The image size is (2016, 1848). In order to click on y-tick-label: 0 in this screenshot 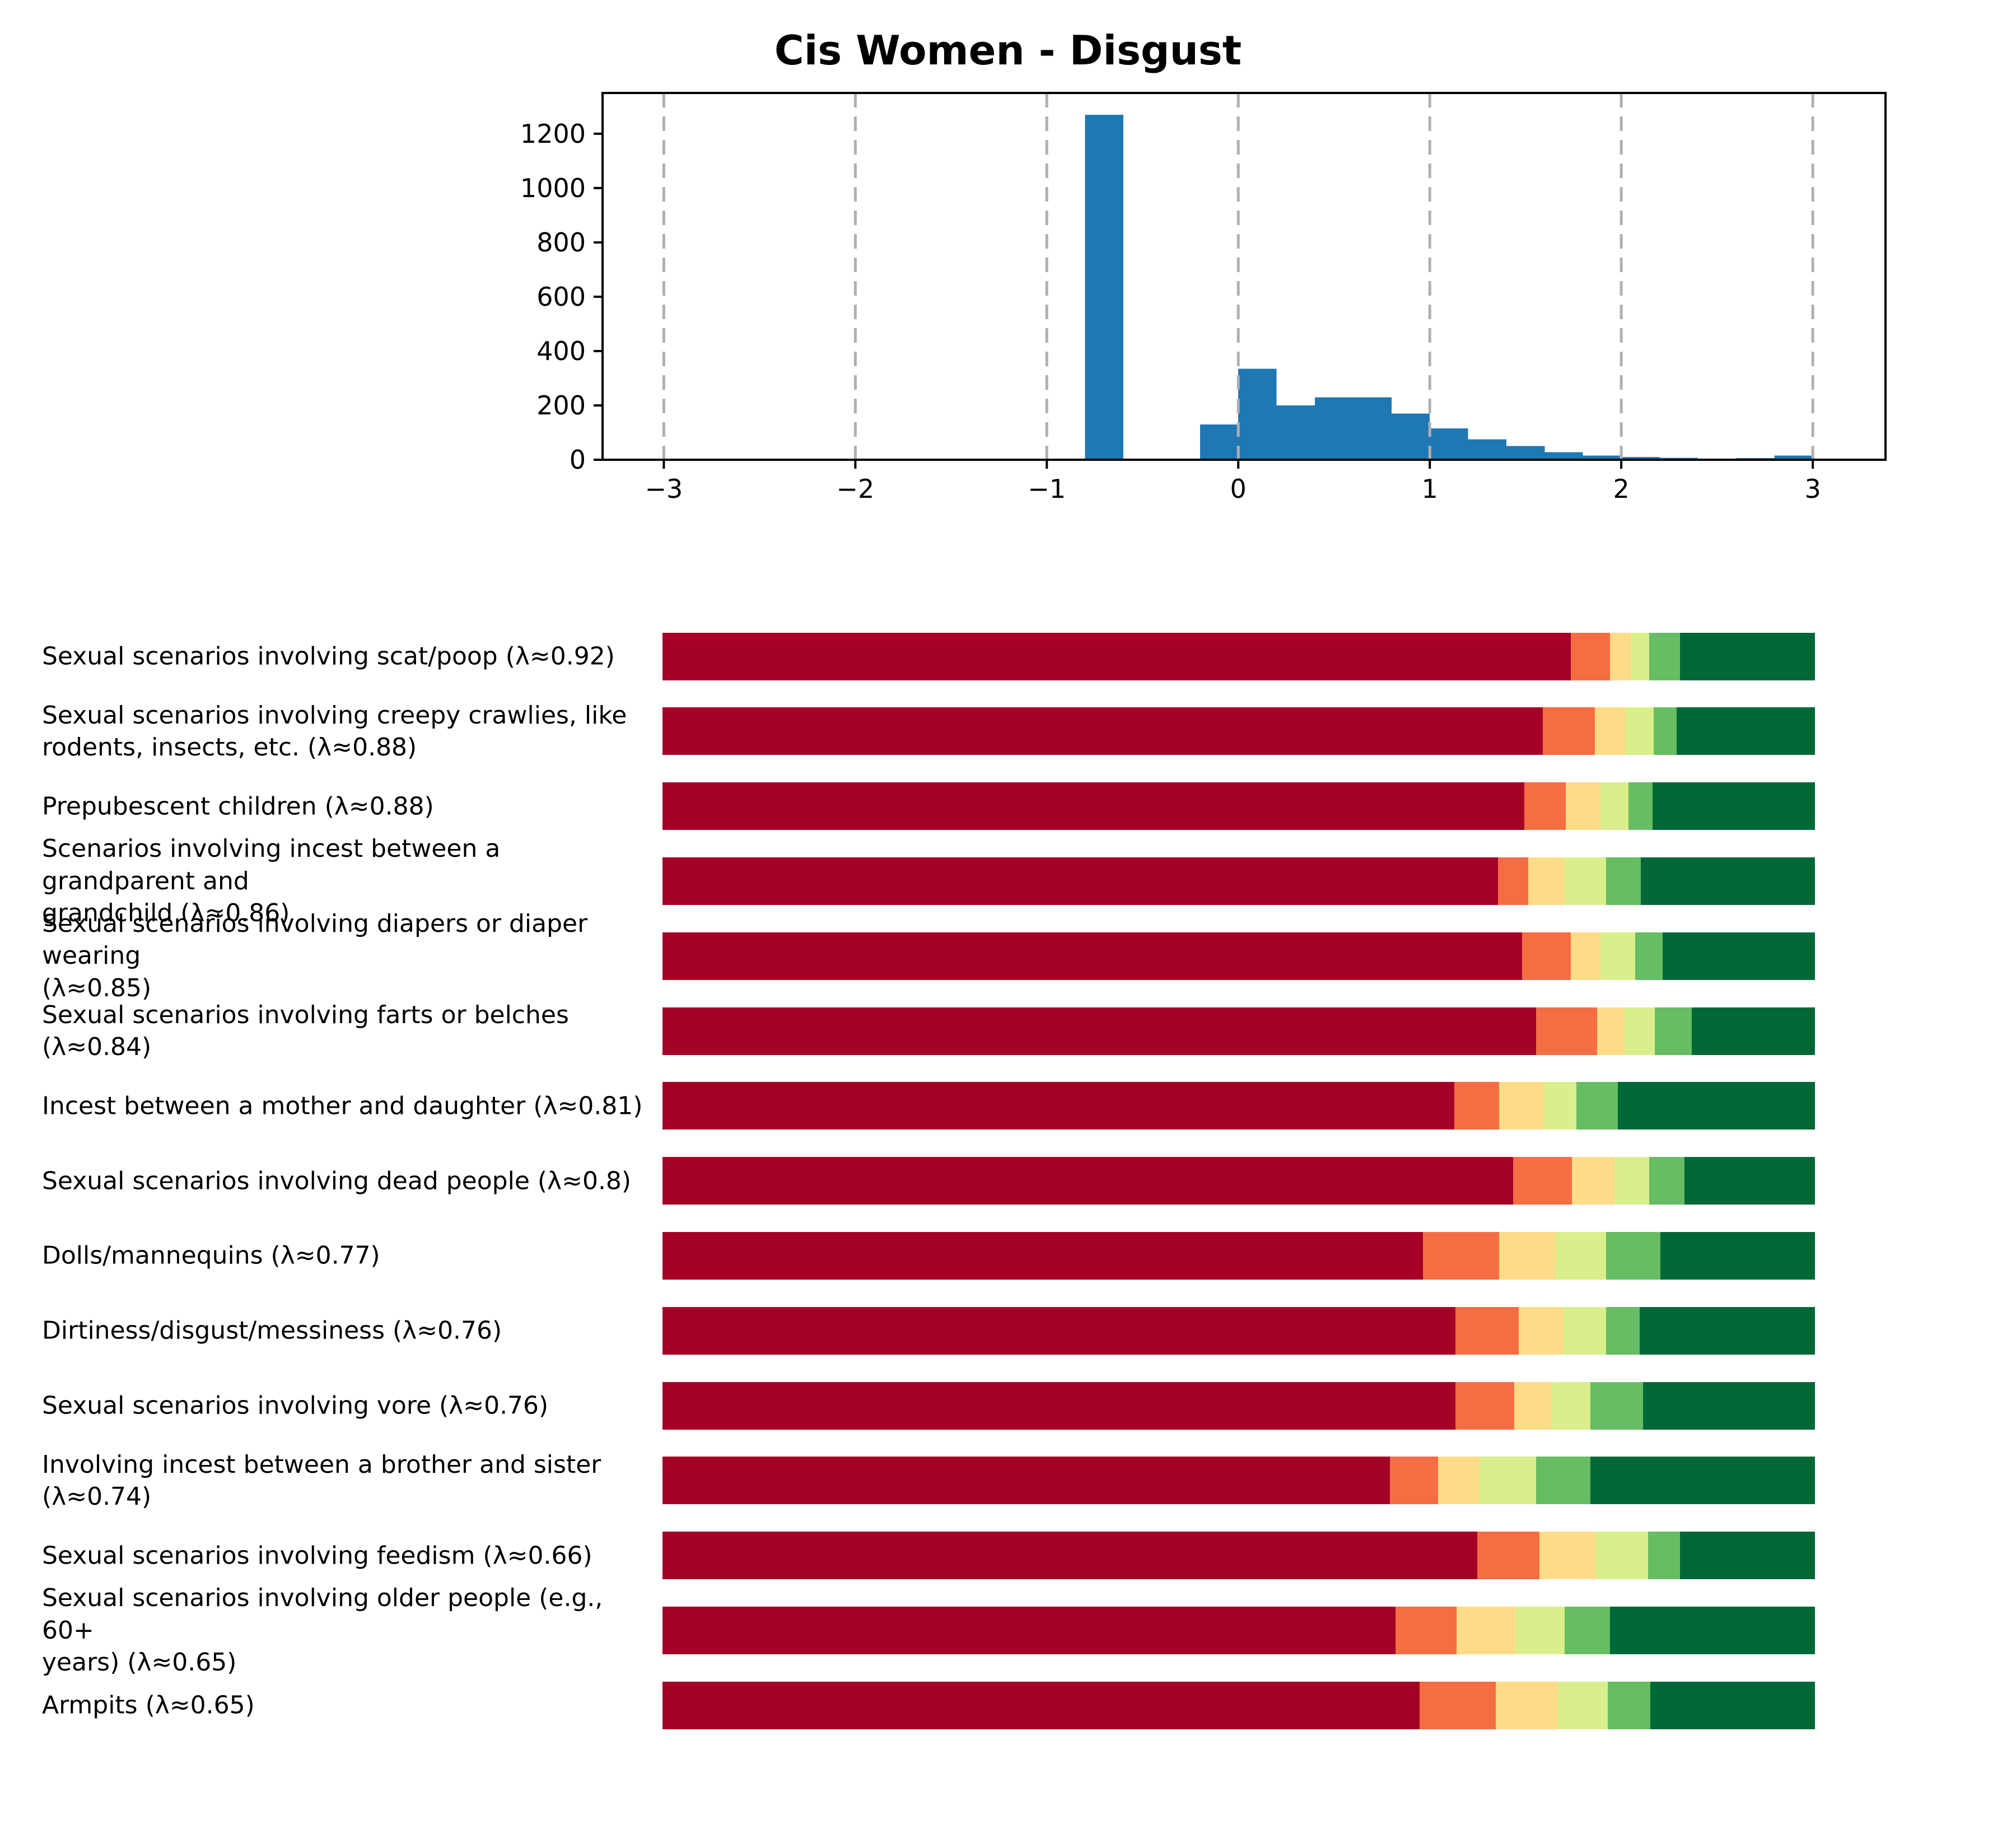, I will do `click(578, 460)`.